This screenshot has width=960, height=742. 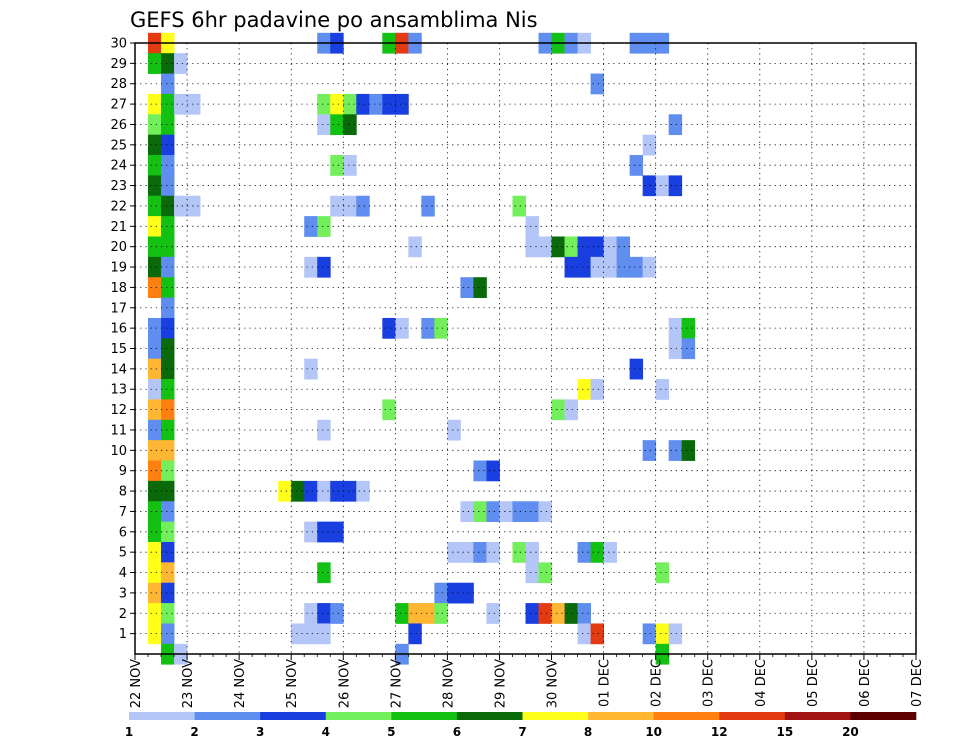 I want to click on x-tick-label: 23 NOV, so click(x=188, y=683).